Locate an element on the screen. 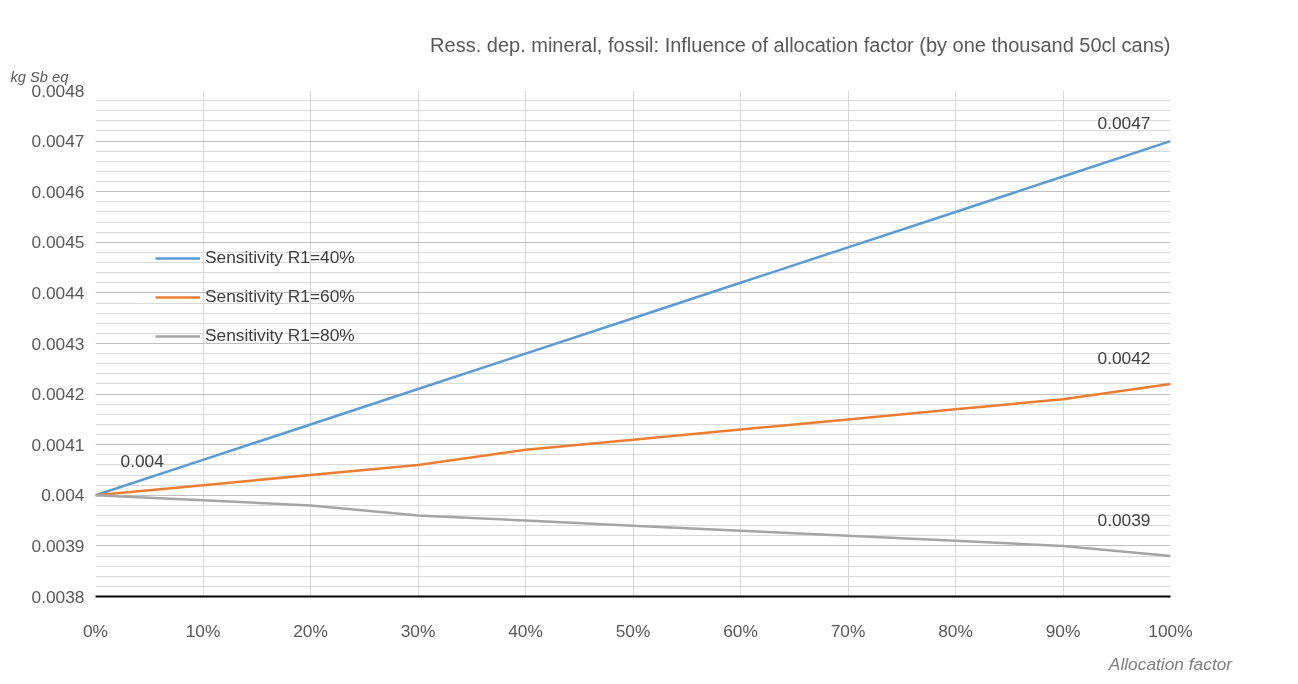  data-label: 0.0039 is located at coordinates (1124, 520).